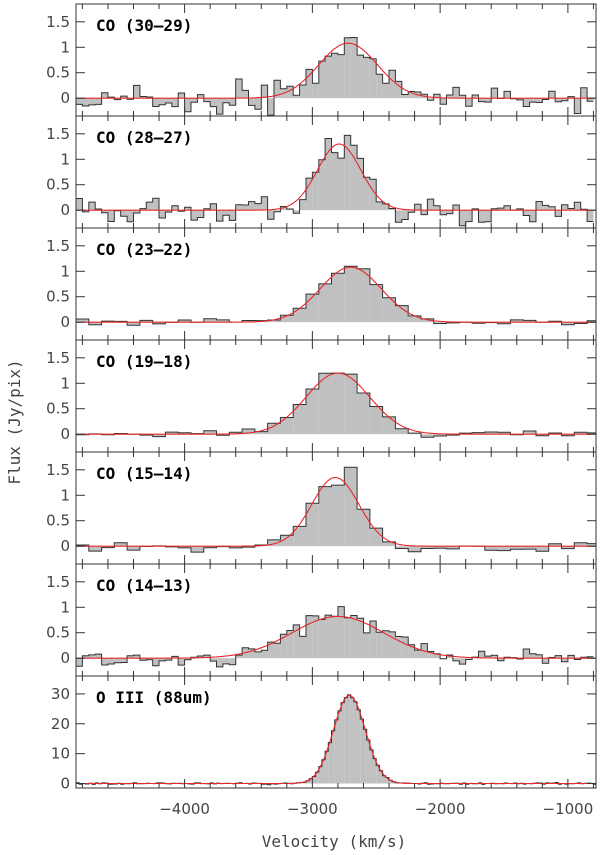 The height and width of the screenshot is (855, 600). What do you see at coordinates (184, 809) in the screenshot?
I see `x-tick-label-0: −4000` at bounding box center [184, 809].